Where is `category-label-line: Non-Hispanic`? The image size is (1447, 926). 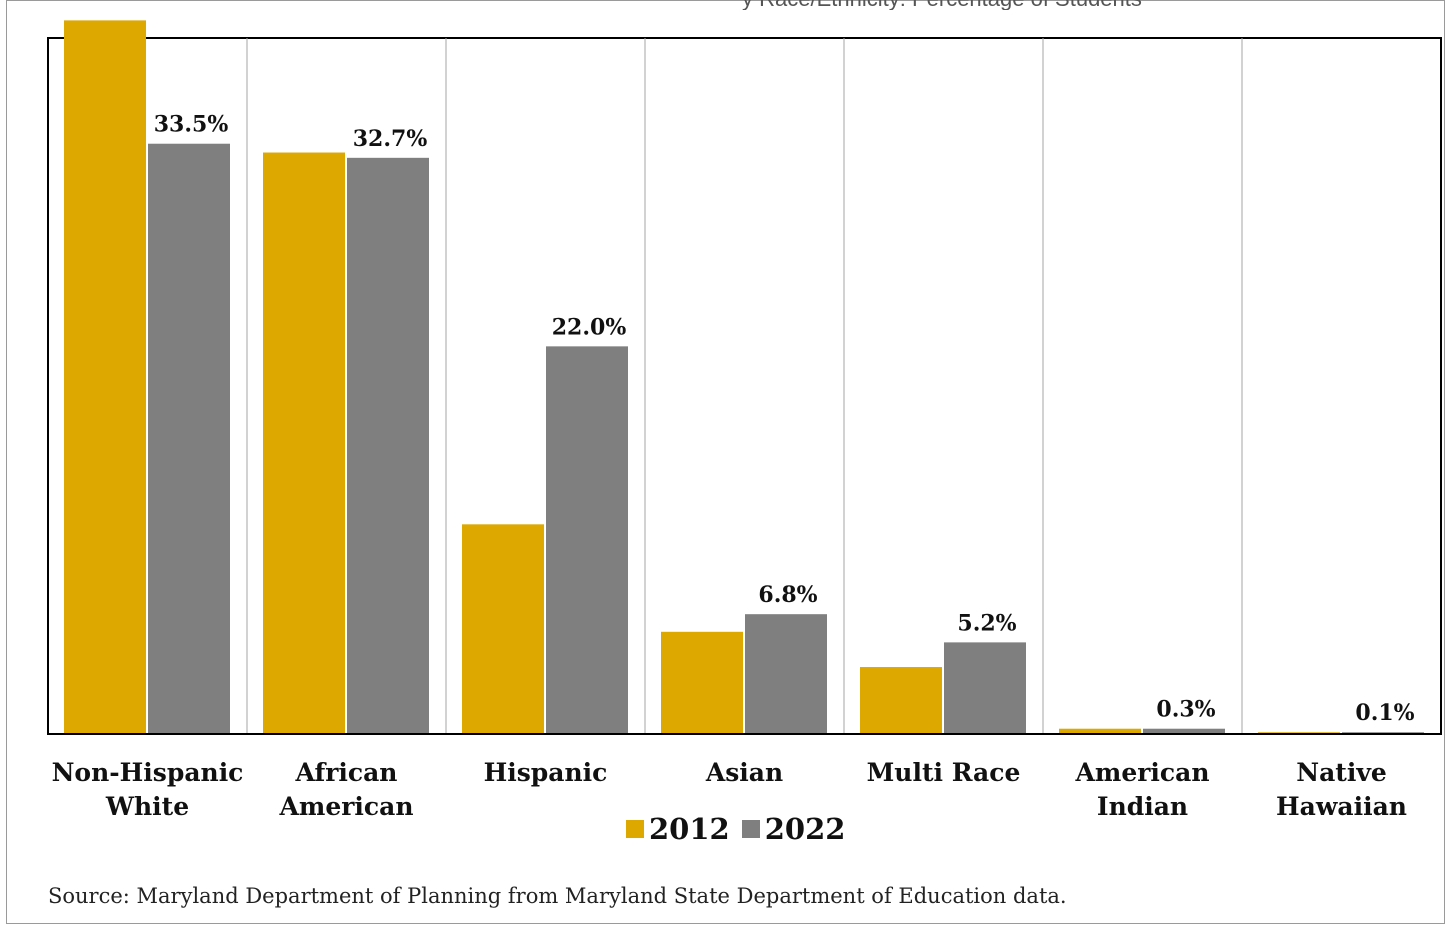
category-label-line: Non-Hispanic is located at coordinates (148, 772).